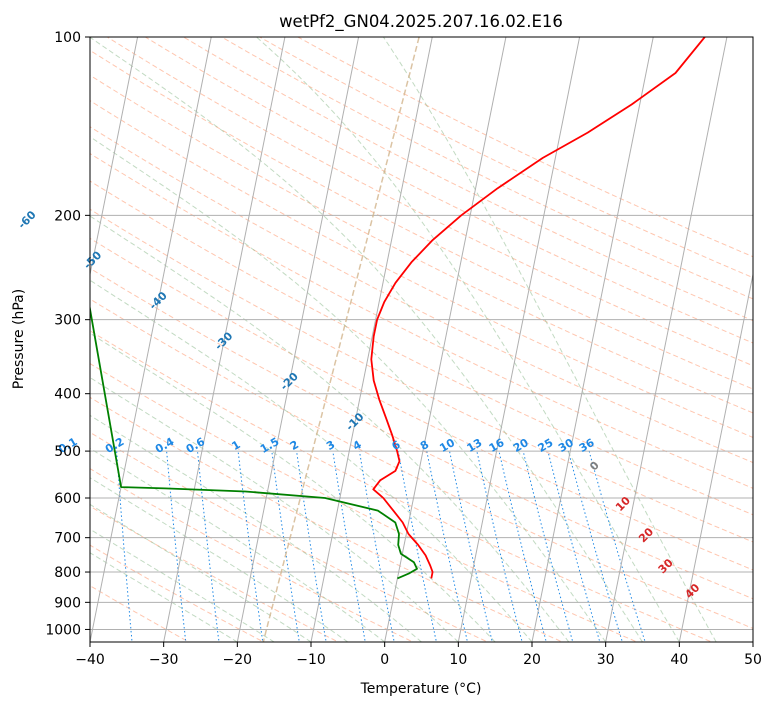 This screenshot has height=708, width=775. Describe the element at coordinates (311, 660) in the screenshot. I see `x-tick-label: −10` at that location.